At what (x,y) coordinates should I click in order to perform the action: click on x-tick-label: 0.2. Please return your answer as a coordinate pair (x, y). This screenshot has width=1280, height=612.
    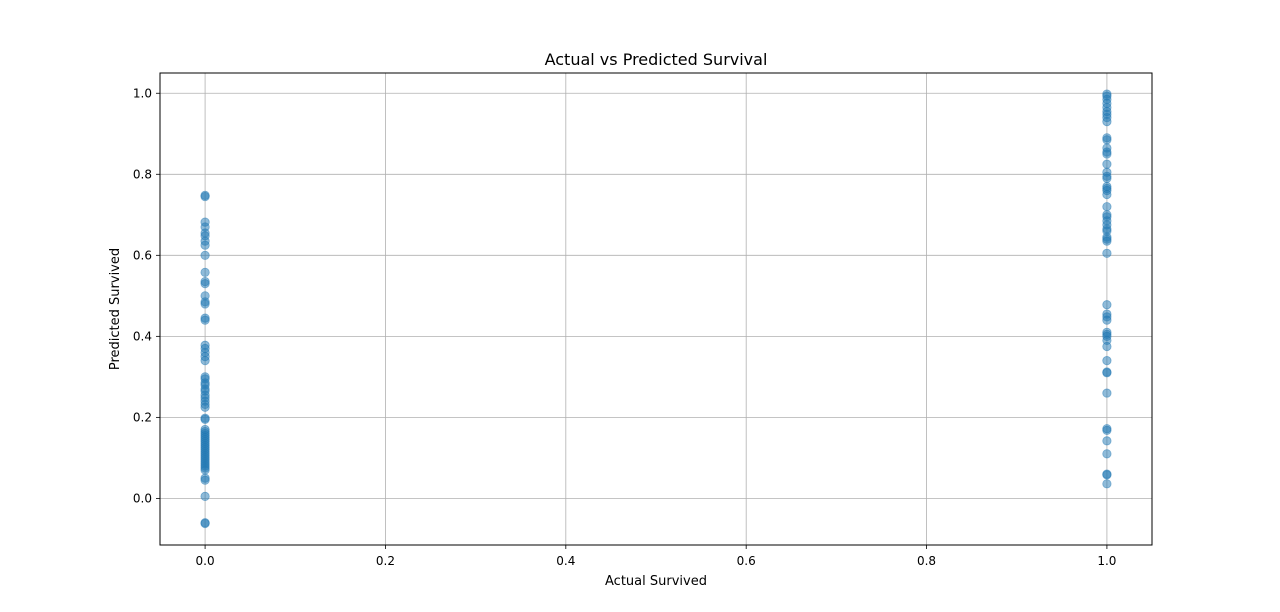
    Looking at the image, I should click on (385, 561).